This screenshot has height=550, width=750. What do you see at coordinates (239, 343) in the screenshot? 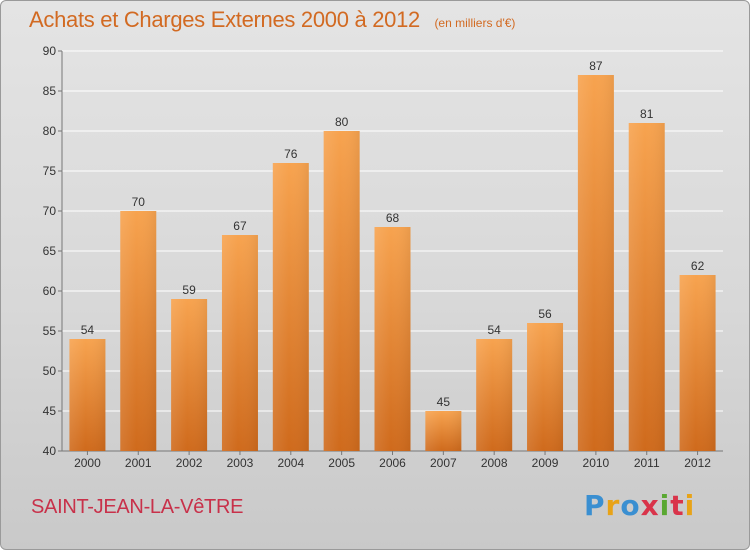
I see `bar-shine-2003` at bounding box center [239, 343].